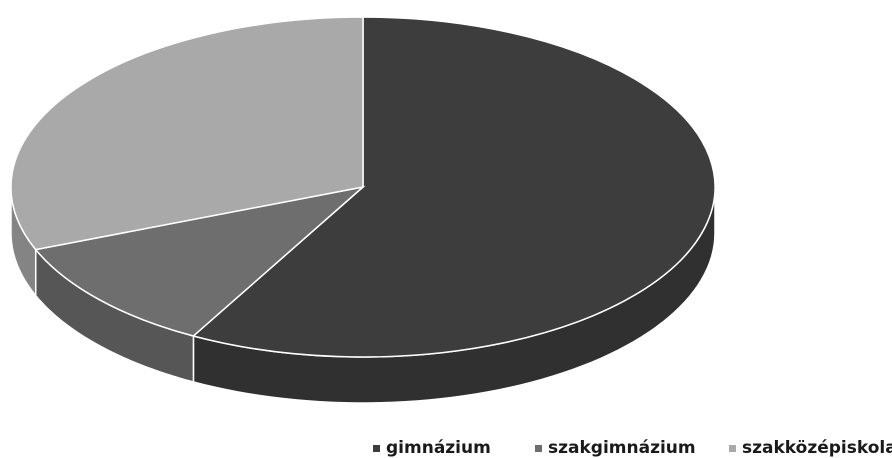  What do you see at coordinates (817, 448) in the screenshot?
I see `legend-label-2: szakközépiskola` at bounding box center [817, 448].